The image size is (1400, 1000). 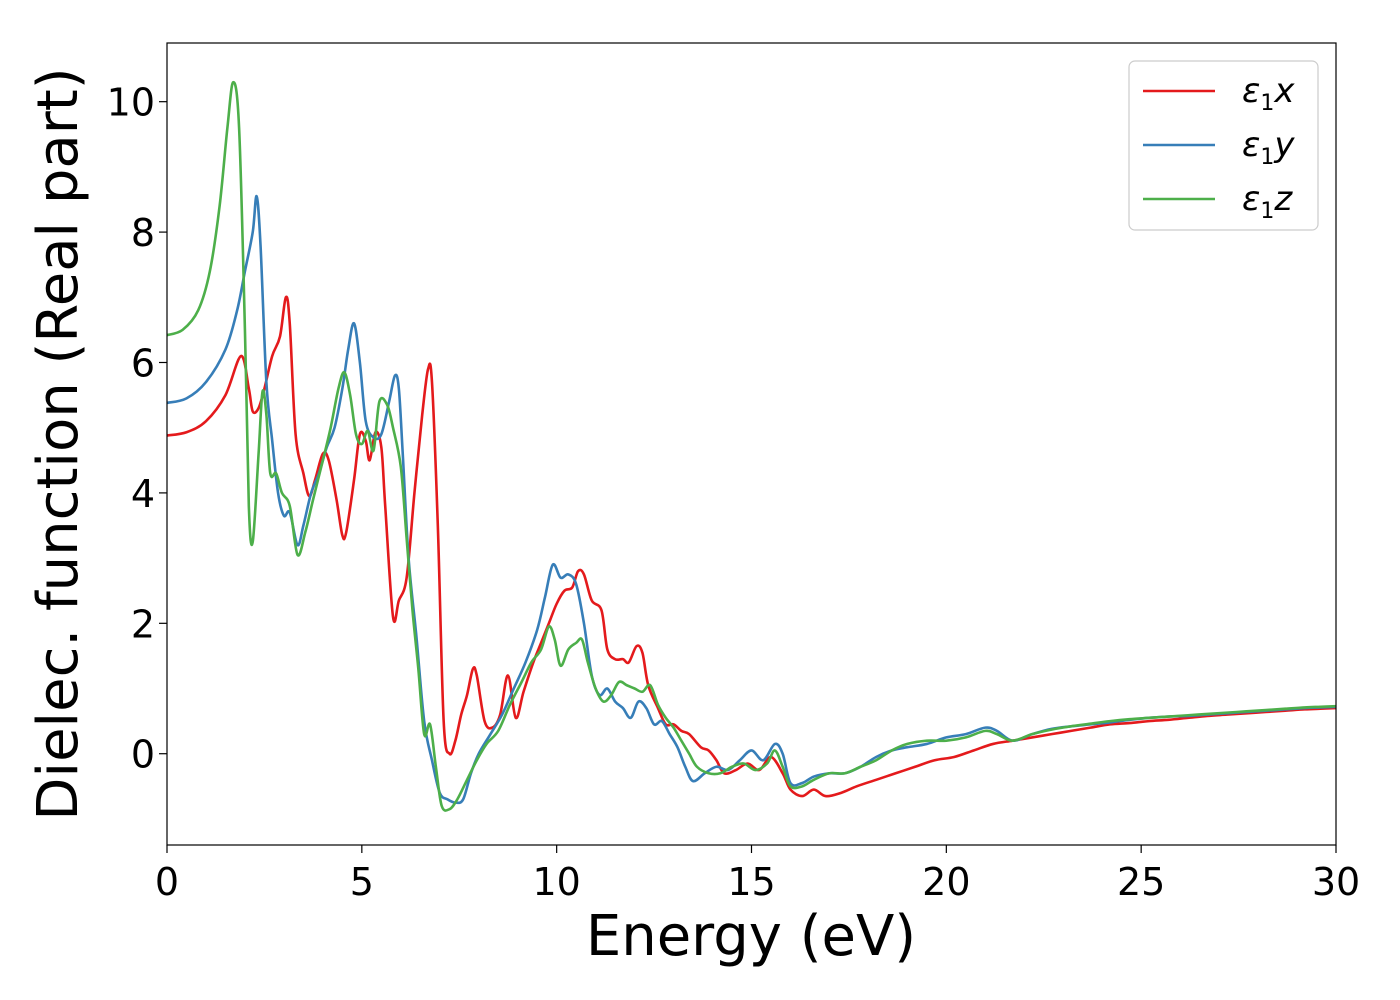 I want to click on legend: ε1x ε1y ε1z, so click(x=1223, y=145).